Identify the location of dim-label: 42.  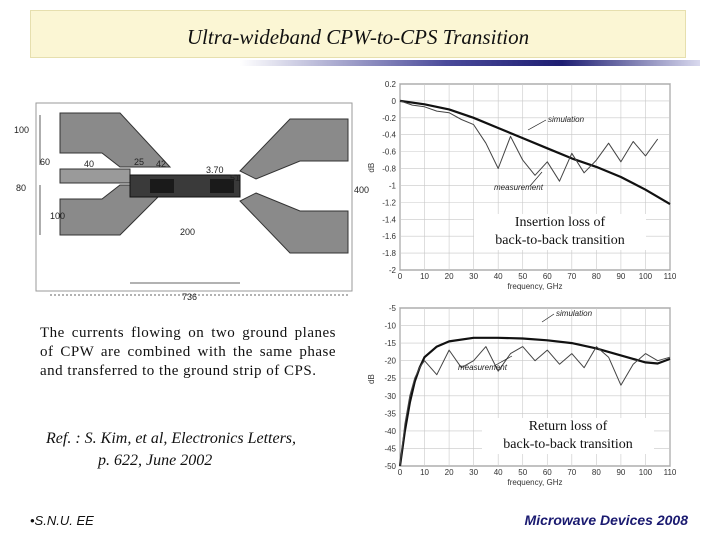
(161, 164).